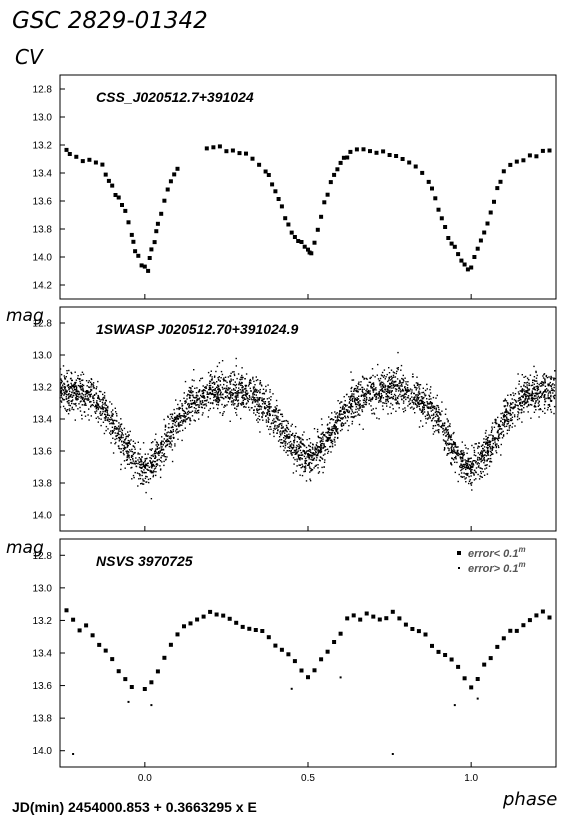 The image size is (585, 826). I want to click on y-tick-label: 13.0, so click(43, 356).